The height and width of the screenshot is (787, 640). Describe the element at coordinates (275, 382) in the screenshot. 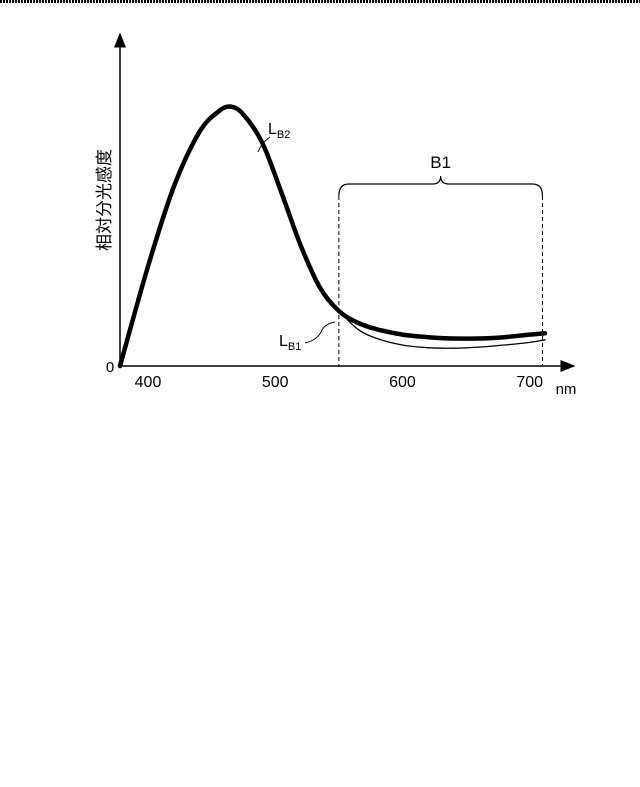

I see `x-tick-label-500: 500` at that location.